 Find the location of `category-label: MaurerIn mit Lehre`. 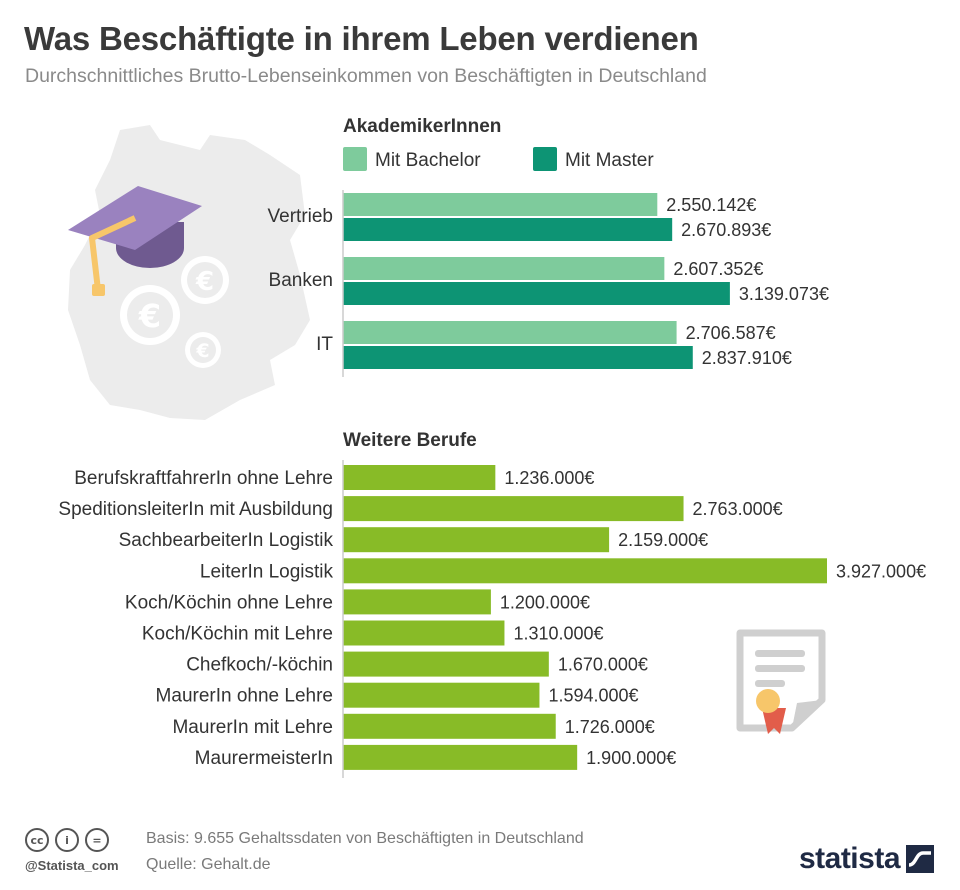

category-label: MaurerIn mit Lehre is located at coordinates (252, 727).